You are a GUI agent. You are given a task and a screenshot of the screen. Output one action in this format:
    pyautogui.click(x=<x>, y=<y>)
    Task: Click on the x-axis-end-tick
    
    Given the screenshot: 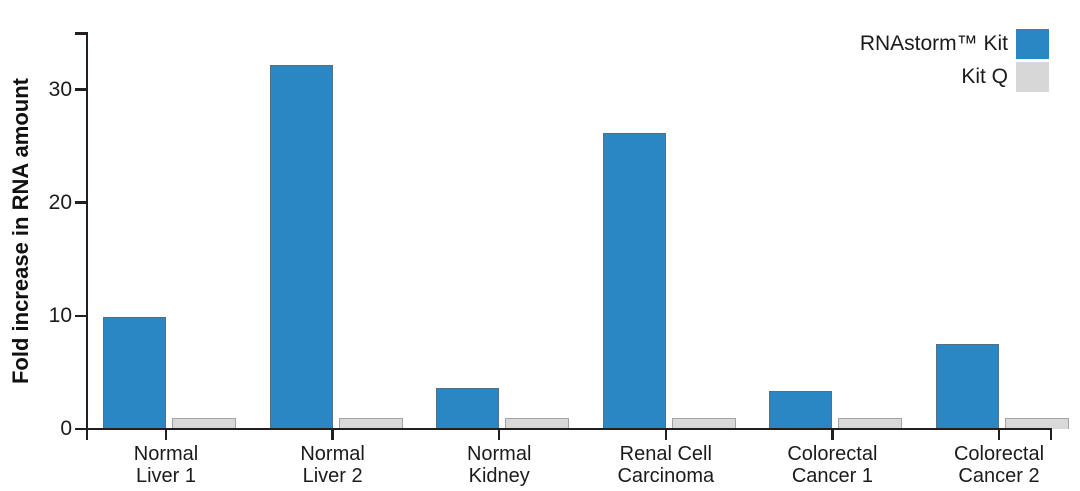 What is the action you would take?
    pyautogui.click(x=1050, y=434)
    